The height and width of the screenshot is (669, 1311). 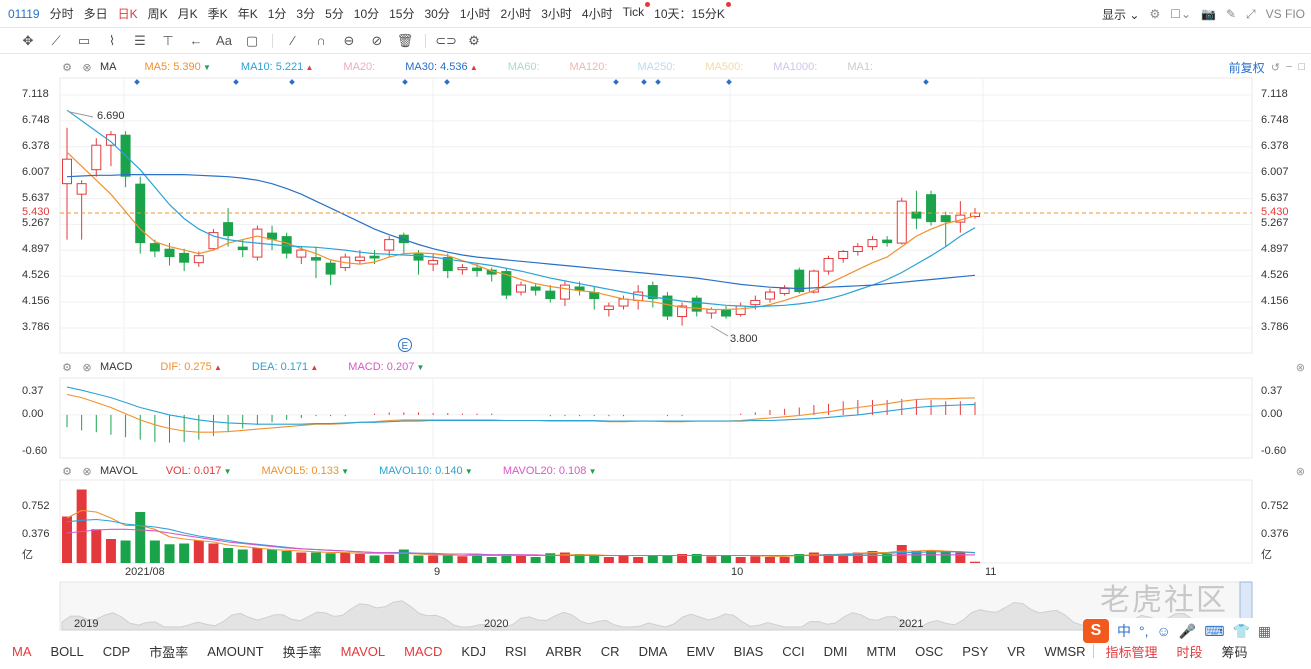 I want to click on candle-body, so click(x=110, y=140).